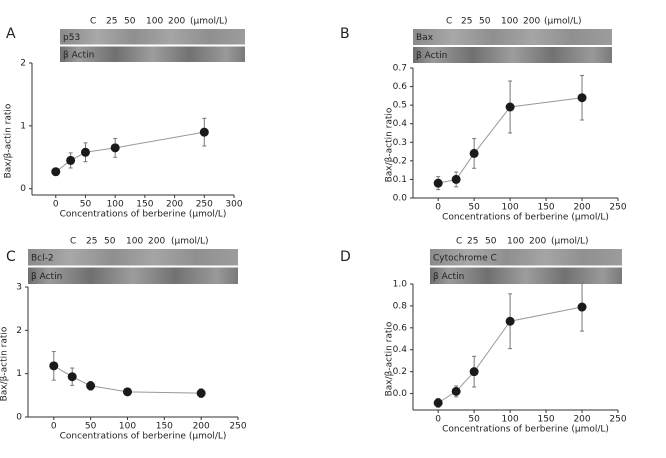 The height and width of the screenshot is (458, 666). What do you see at coordinates (11, 257) in the screenshot?
I see `panel-letter: C` at bounding box center [11, 257].